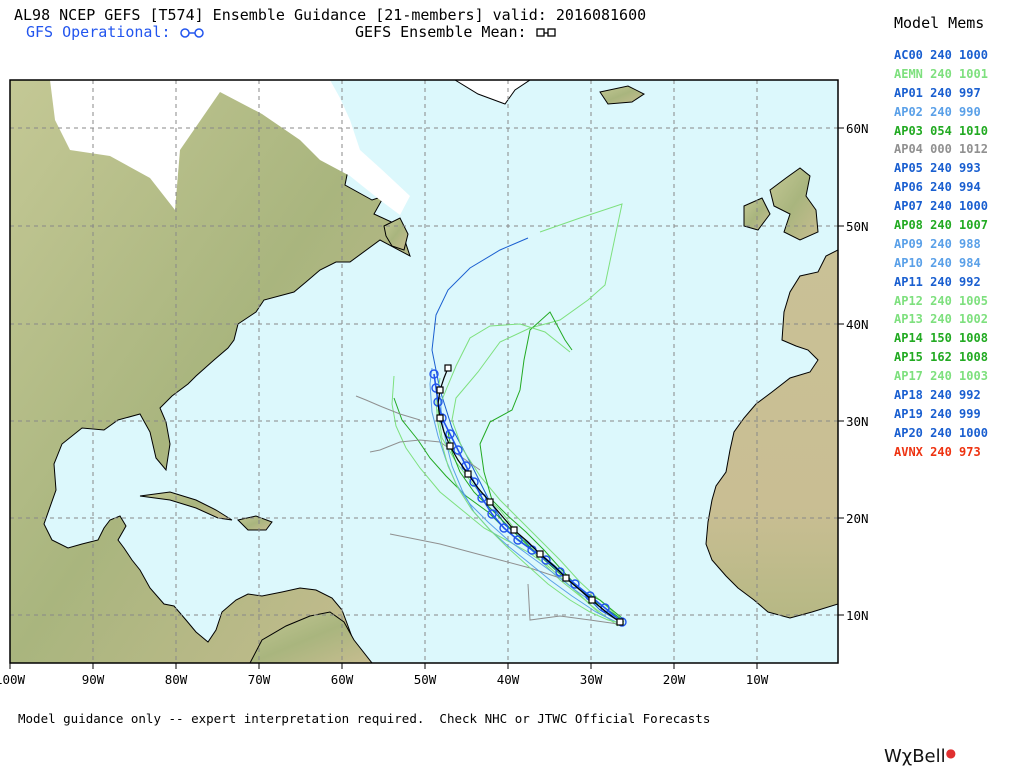 The width and height of the screenshot is (1024, 768). Describe the element at coordinates (941, 338) in the screenshot. I see `legend-member: AP14 150 1008` at that location.